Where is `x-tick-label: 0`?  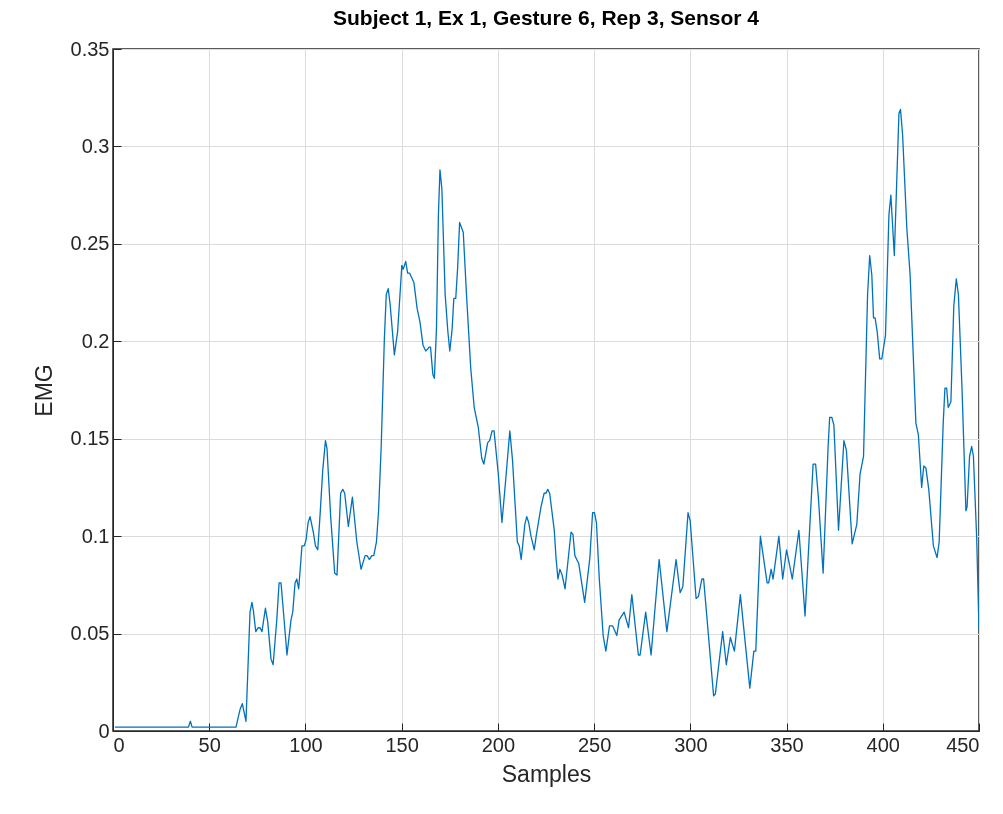 x-tick-label: 0 is located at coordinates (119, 744).